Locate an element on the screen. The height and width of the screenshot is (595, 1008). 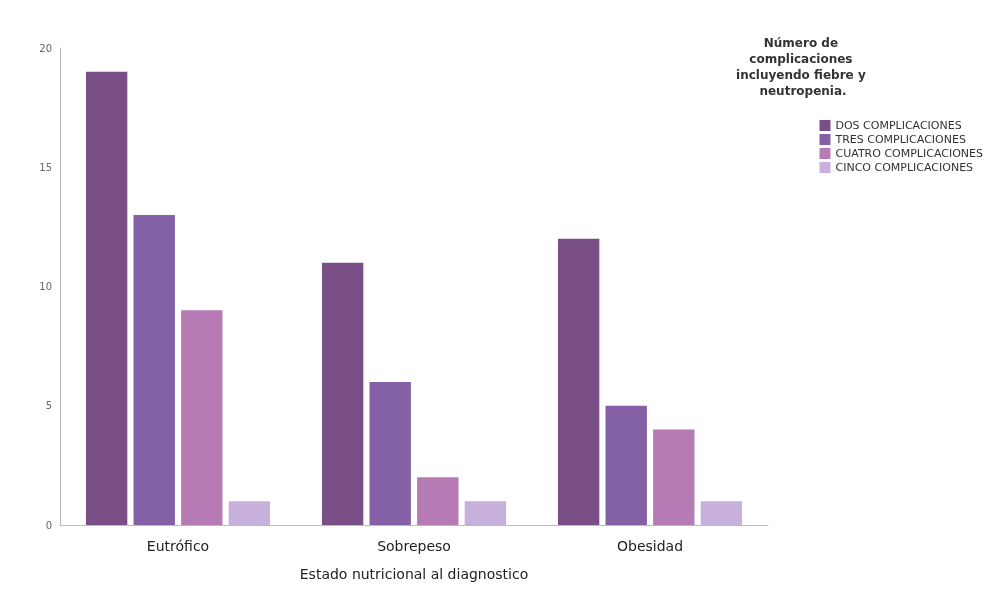
x-axis-title: Estado nutricional al diagnostico is located at coordinates (414, 574).